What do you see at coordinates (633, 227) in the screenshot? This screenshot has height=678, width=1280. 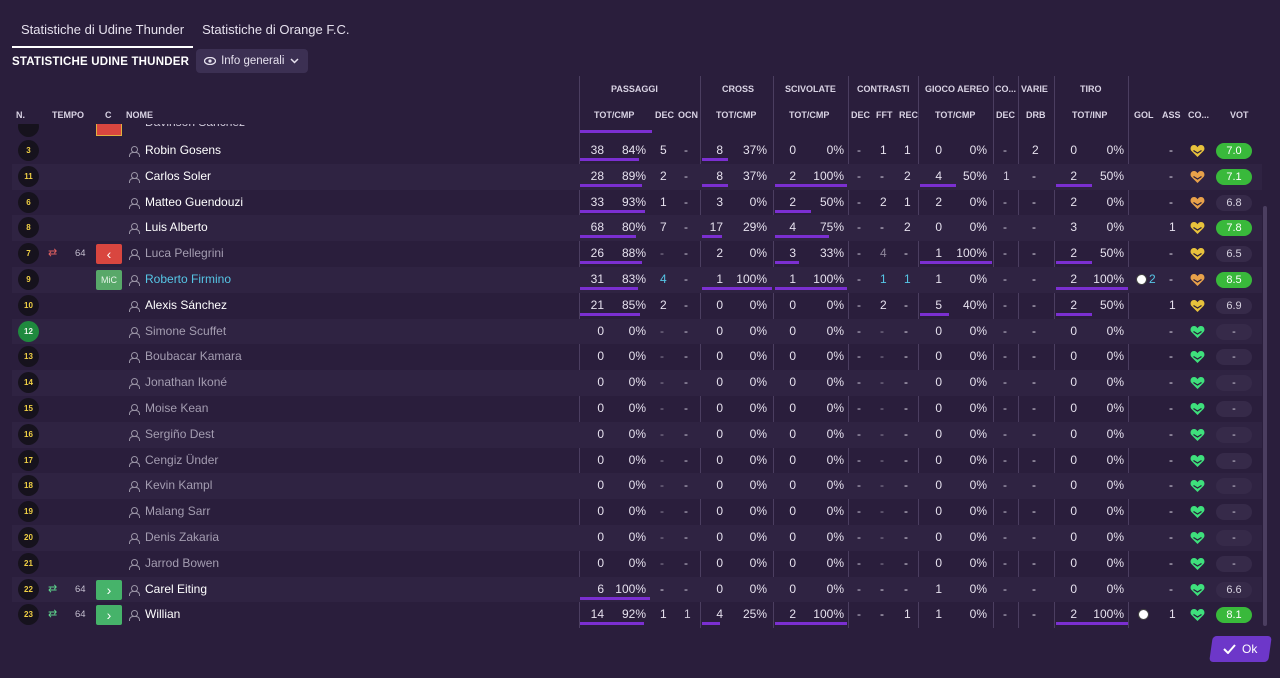 I see `pass-pct: 80%` at bounding box center [633, 227].